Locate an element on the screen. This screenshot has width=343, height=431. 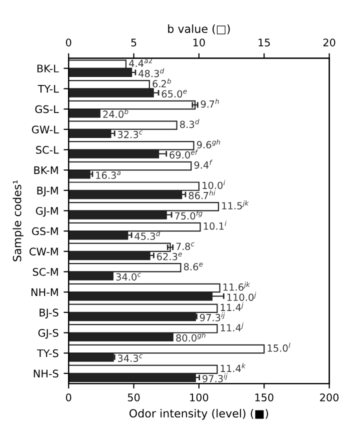
y-tick-label: SC-L is located at coordinates (47, 150).